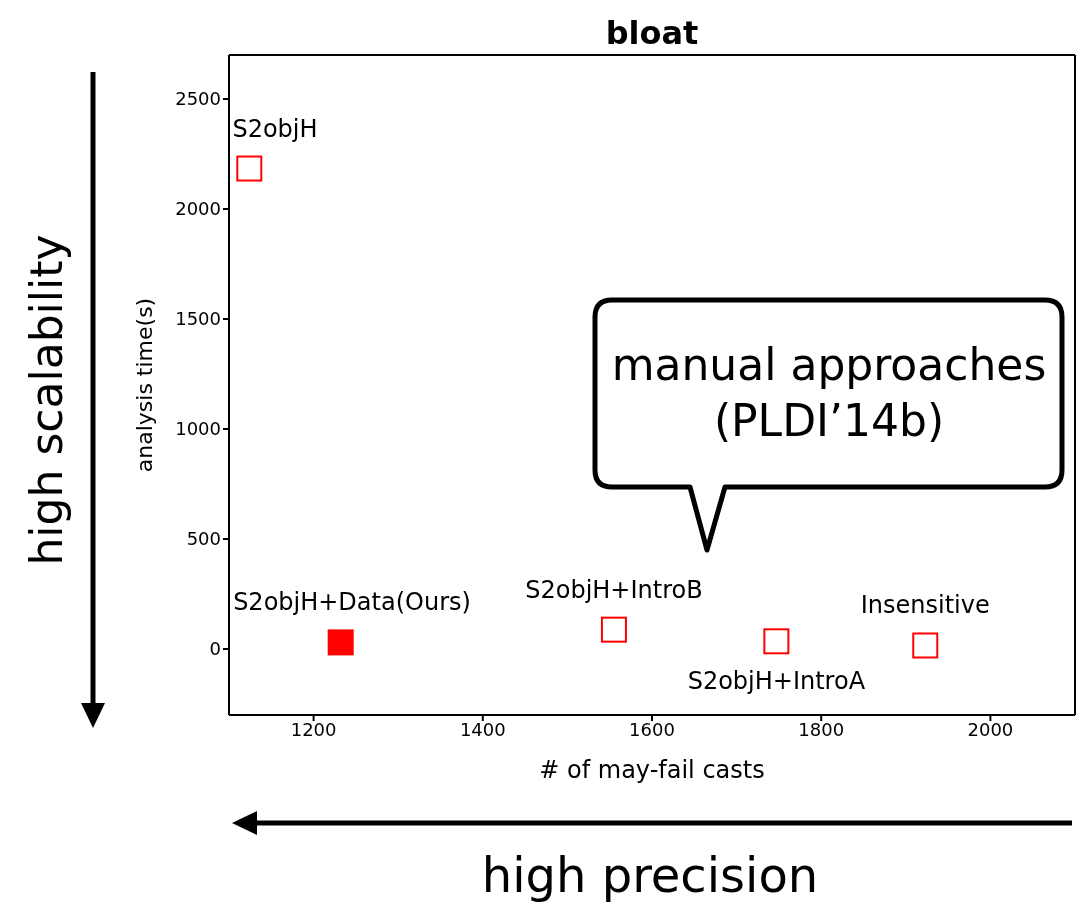  What do you see at coordinates (990, 729) in the screenshot?
I see `x-tick-label: 2000` at bounding box center [990, 729].